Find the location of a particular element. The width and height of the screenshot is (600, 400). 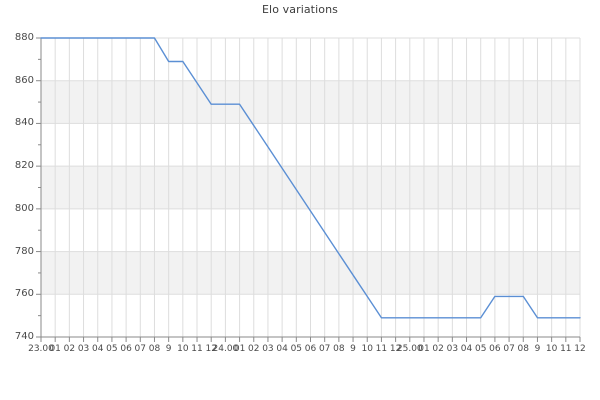

x-axis-tick-label: 25.00 is located at coordinates (409, 349).